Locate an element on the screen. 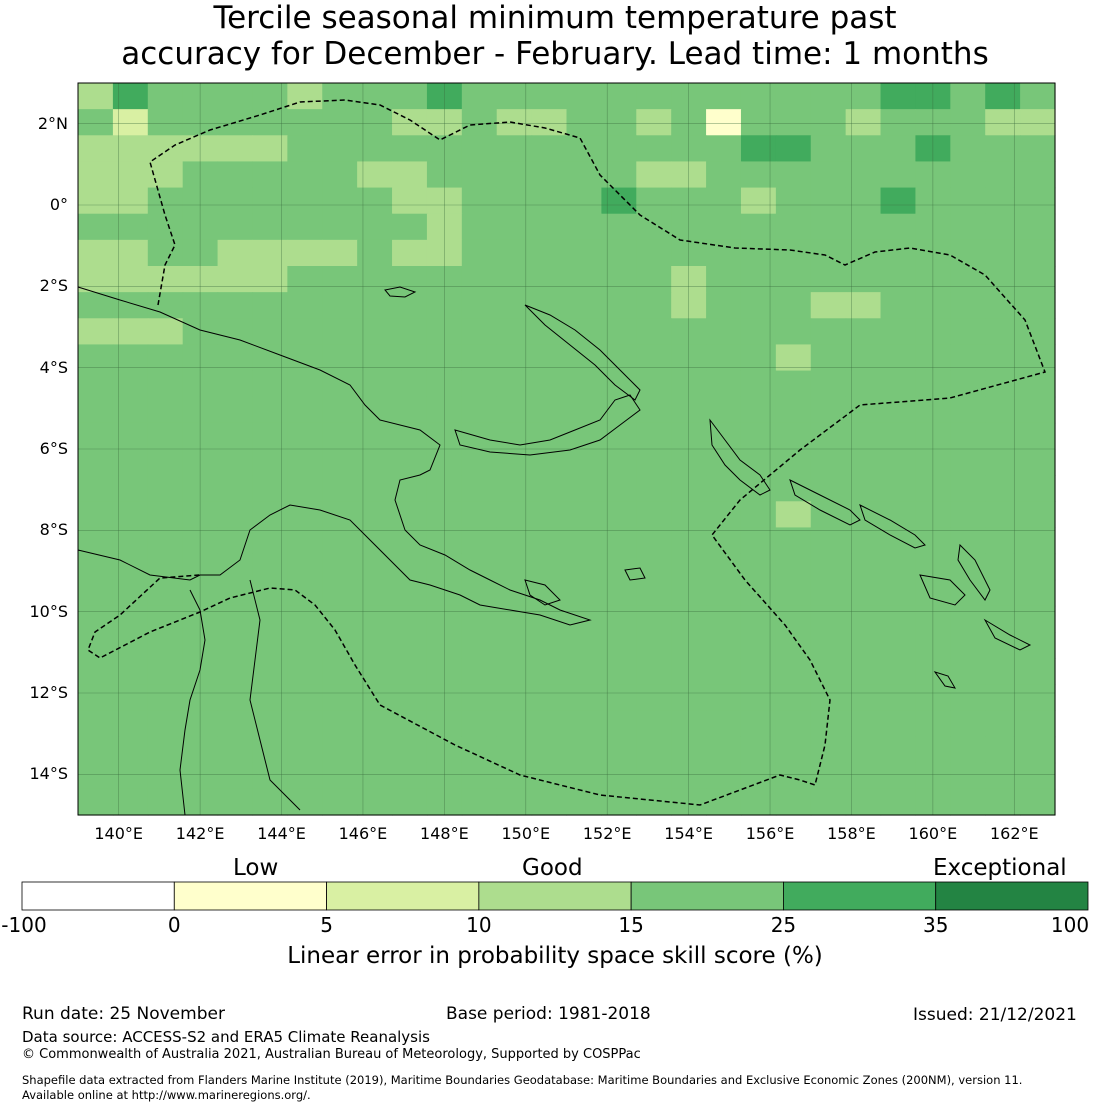 This screenshot has width=1110, height=1110. issued-date: Issued: 21/12/2021 is located at coordinates (995, 1015).